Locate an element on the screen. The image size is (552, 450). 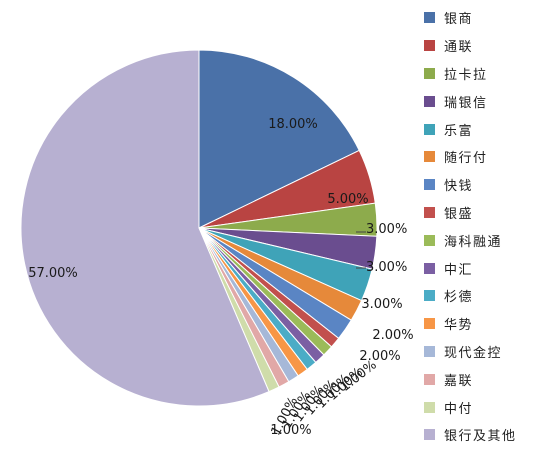
legend-label: 银盛 is located at coordinates (459, 214).